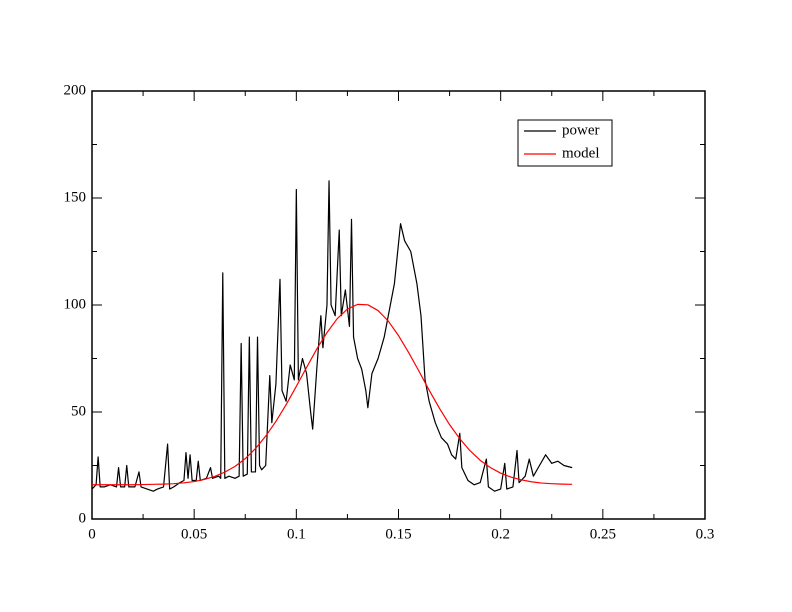 The height and width of the screenshot is (612, 792). What do you see at coordinates (705, 534) in the screenshot?
I see `x-tick-label: 0.3` at bounding box center [705, 534].